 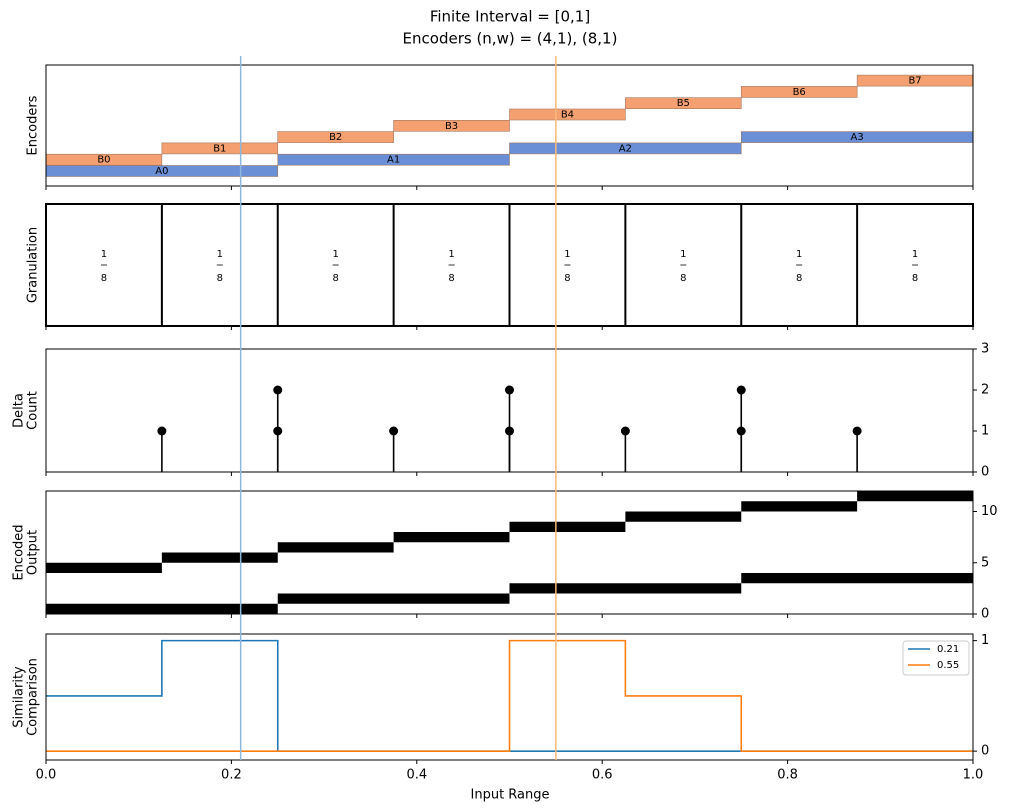 I want to click on y-tick-label: 3, so click(x=985, y=349).